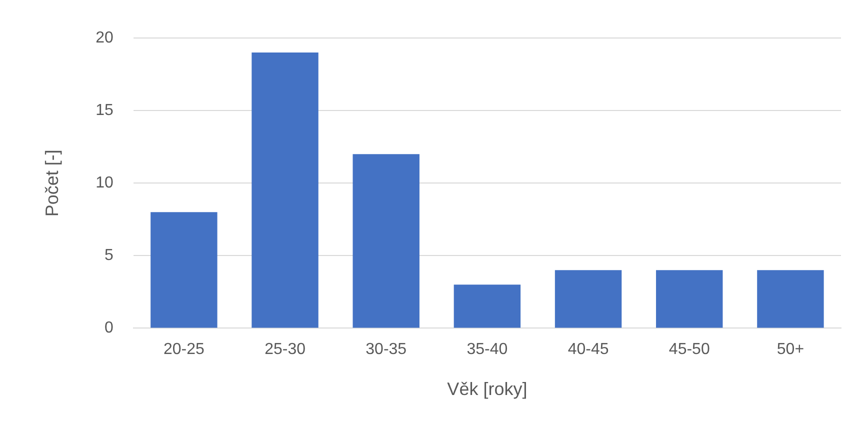 This screenshot has width=859, height=423. I want to click on x-tick-label: 30-35, so click(386, 349).